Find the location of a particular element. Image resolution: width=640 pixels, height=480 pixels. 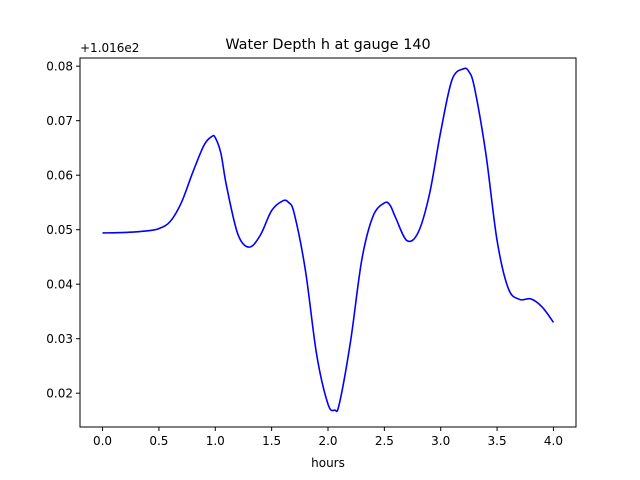

x-tick-label: 3.0 is located at coordinates (440, 441).